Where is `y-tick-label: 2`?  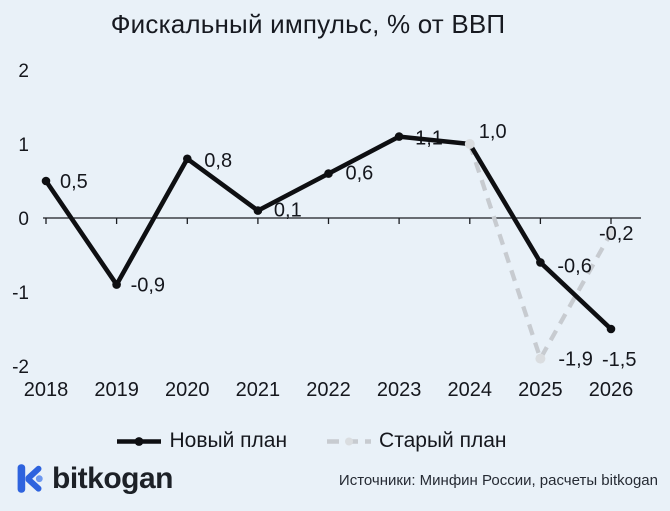 y-tick-label: 2 is located at coordinates (23, 71).